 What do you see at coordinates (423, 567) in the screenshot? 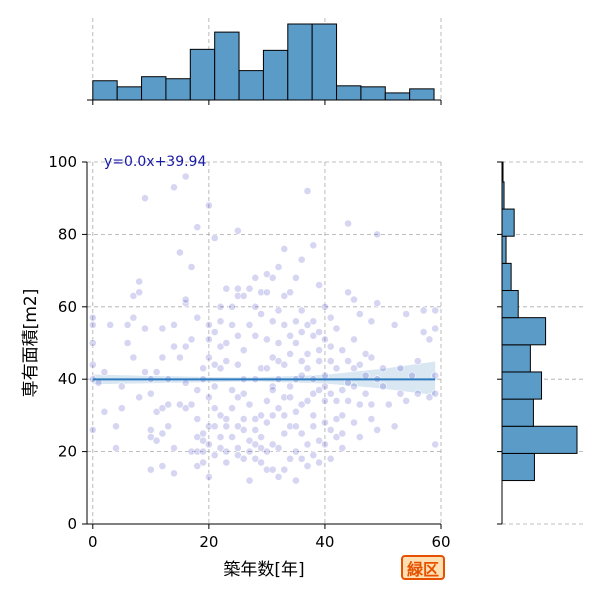
I see `district-badge: 緑区` at bounding box center [423, 567].